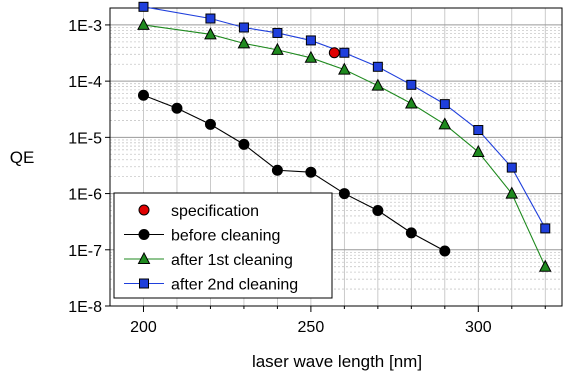 This screenshot has height=378, width=570. What do you see at coordinates (85, 195) in the screenshot?
I see `y-tick-label: 1E-6` at bounding box center [85, 195].